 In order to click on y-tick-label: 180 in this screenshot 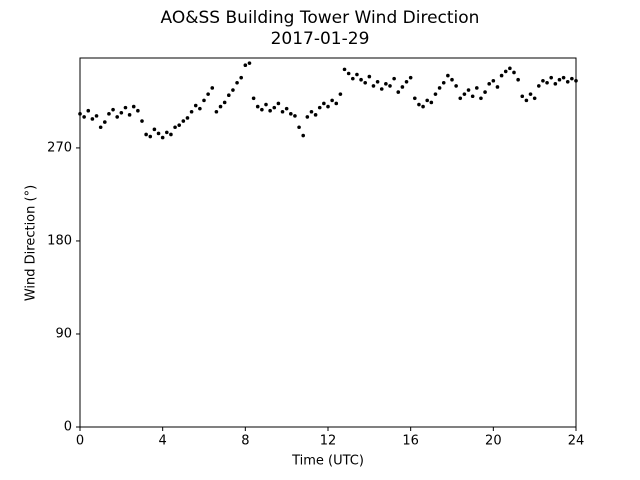, I will do `click(59, 240)`.